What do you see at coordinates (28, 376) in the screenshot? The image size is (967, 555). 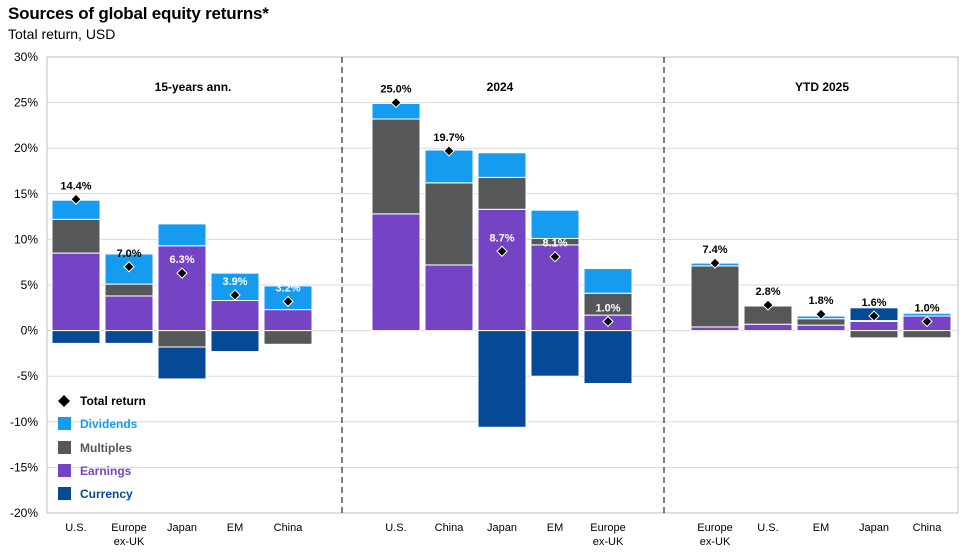 I see `y-tick-label: -5%` at bounding box center [28, 376].